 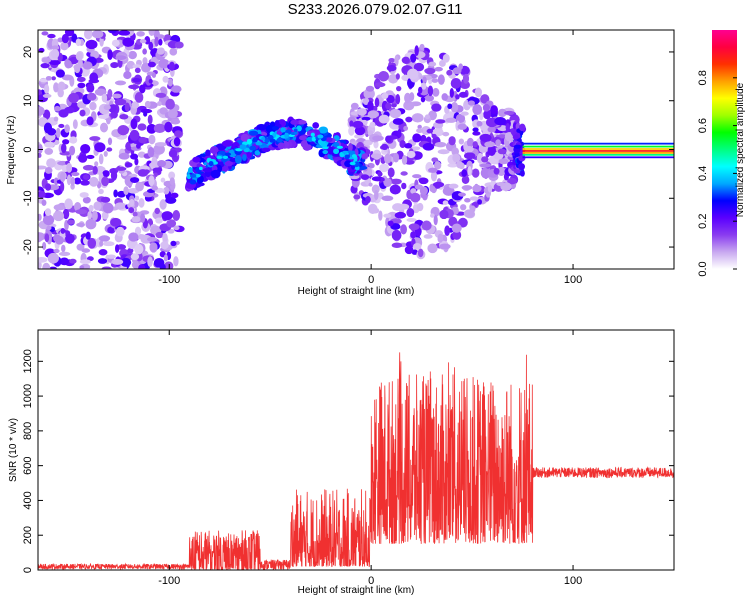 I want to click on svg-text: 600, so click(x=28, y=465).